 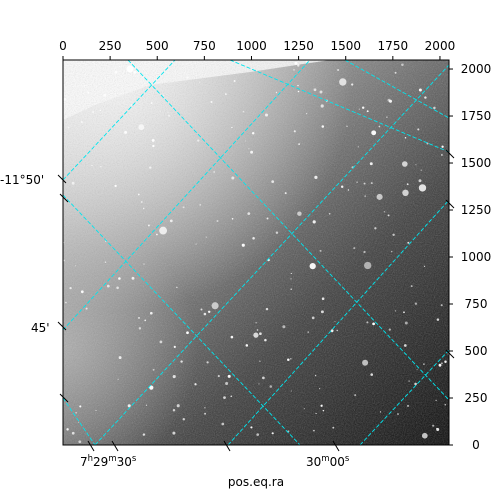 What do you see at coordinates (476, 257) in the screenshot?
I see `right-tick-label: 1000` at bounding box center [476, 257].